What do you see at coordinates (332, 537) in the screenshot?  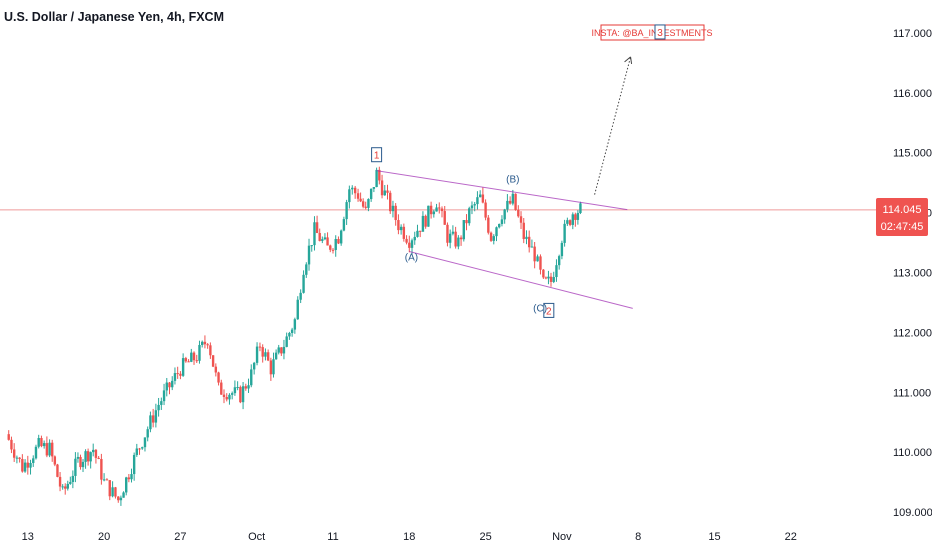 I see `x-tick-label: 11` at bounding box center [332, 537].